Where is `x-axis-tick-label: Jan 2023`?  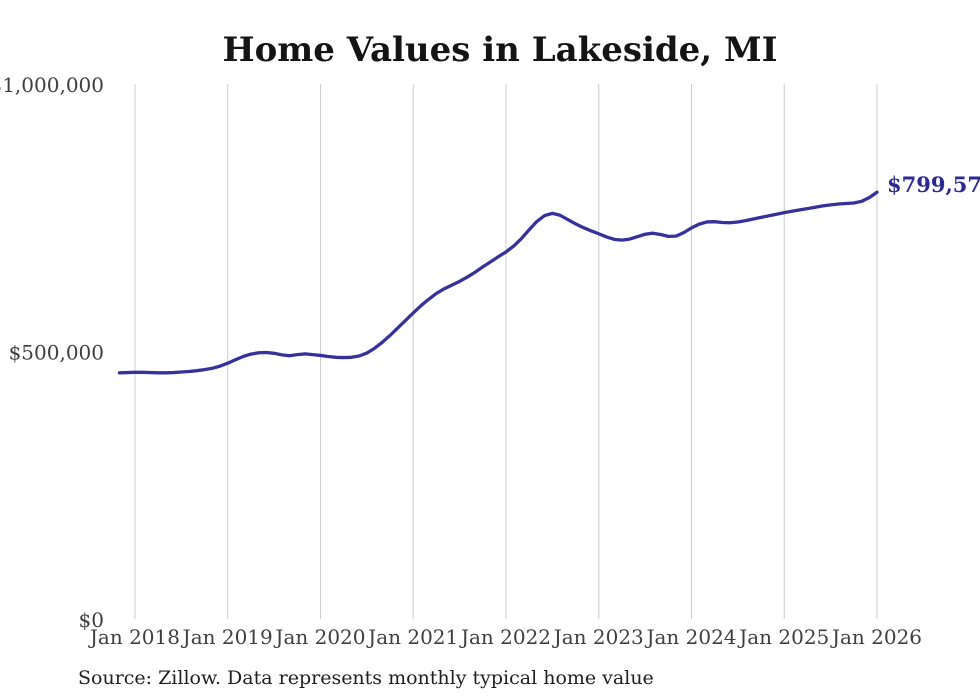 x-axis-tick-label: Jan 2023 is located at coordinates (598, 637).